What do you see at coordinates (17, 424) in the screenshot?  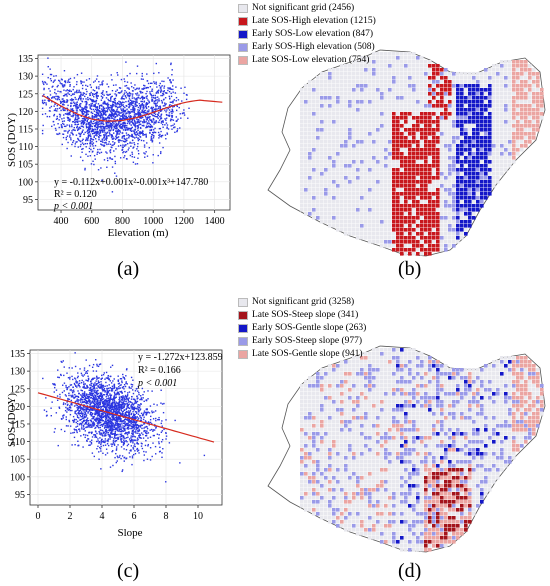 I see `y-tick-label: 115` at bounding box center [17, 424].